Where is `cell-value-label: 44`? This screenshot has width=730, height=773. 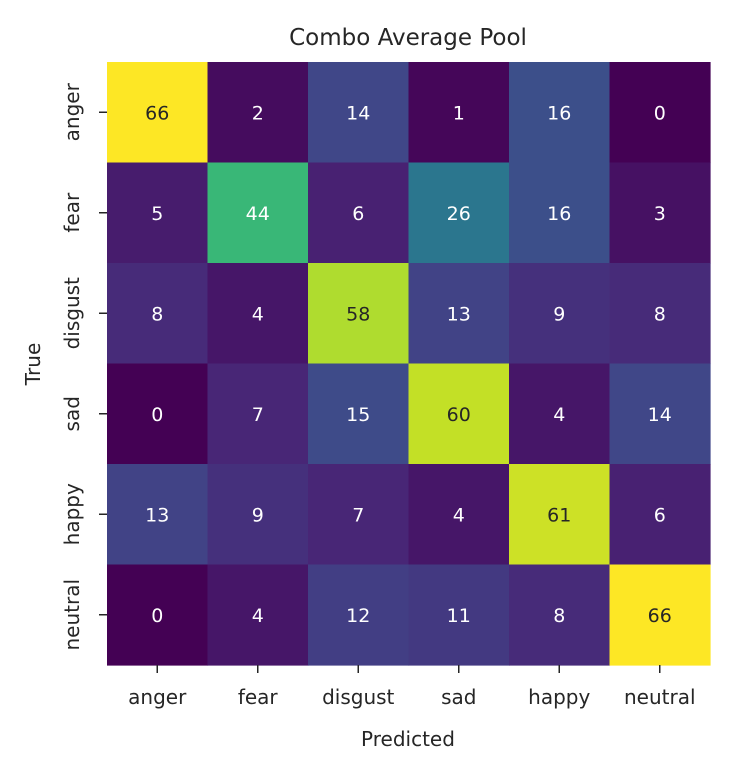
cell-value-label: 44 is located at coordinates (258, 214).